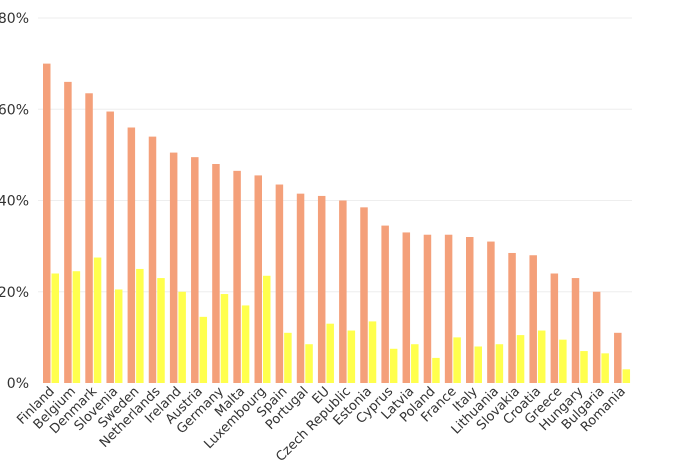  I want to click on y-tick-label: 60%, so click(14, 110).